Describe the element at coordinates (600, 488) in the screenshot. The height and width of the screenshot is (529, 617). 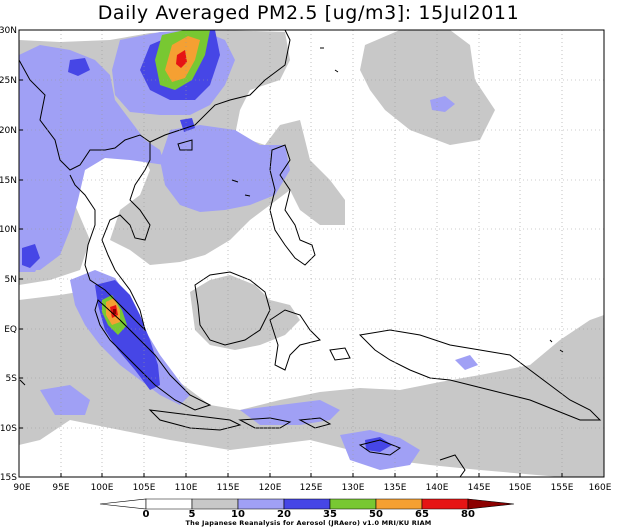
I see `lon-label-160e: 160E` at that location.